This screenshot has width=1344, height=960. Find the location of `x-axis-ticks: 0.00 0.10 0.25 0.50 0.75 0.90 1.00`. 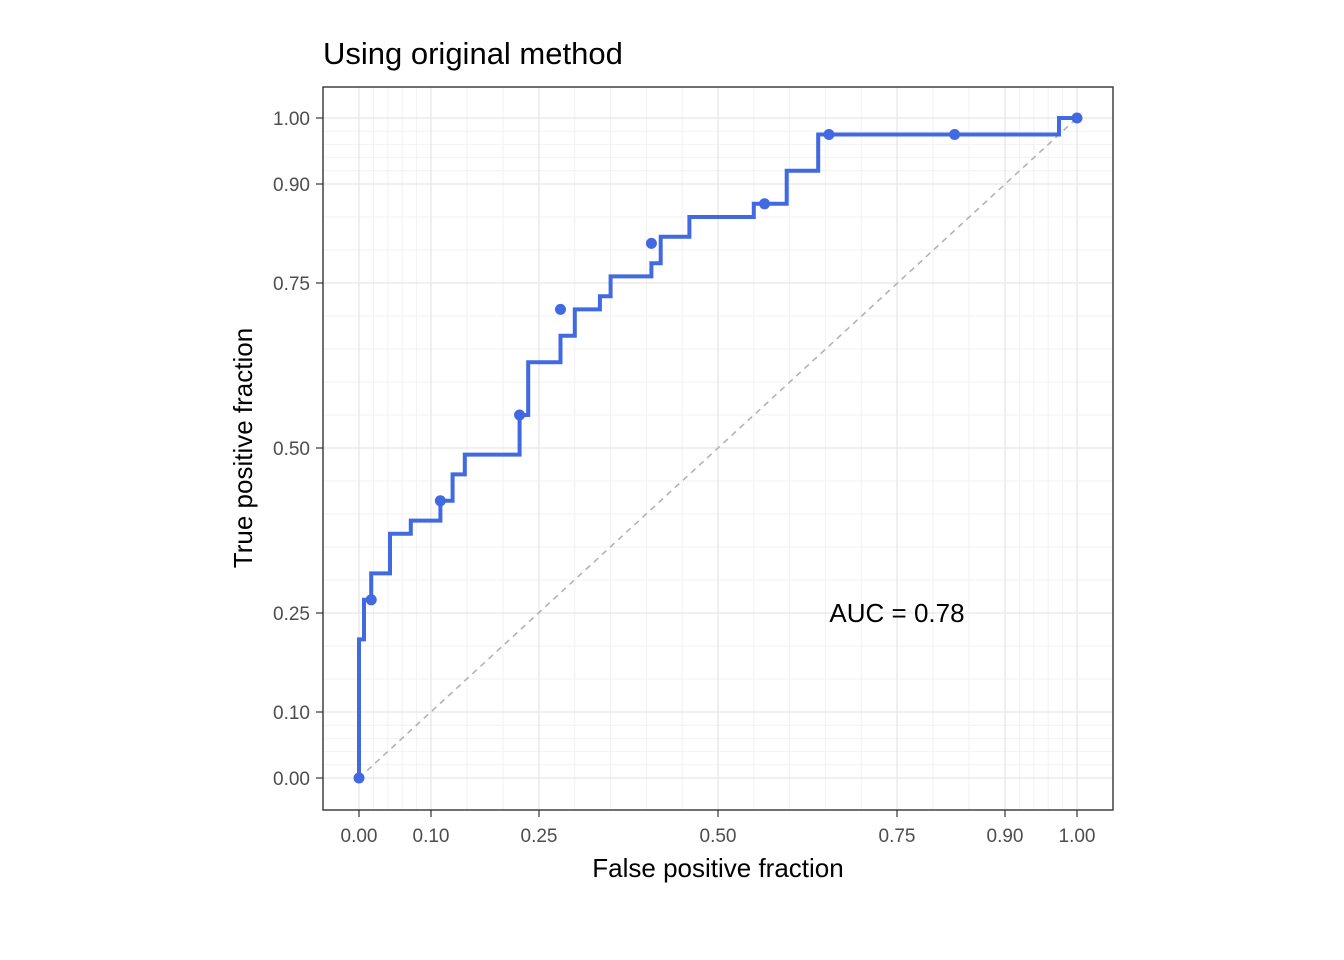

x-axis-ticks: 0.00 0.10 0.25 0.50 0.75 0.90 1.00 is located at coordinates (718, 828).